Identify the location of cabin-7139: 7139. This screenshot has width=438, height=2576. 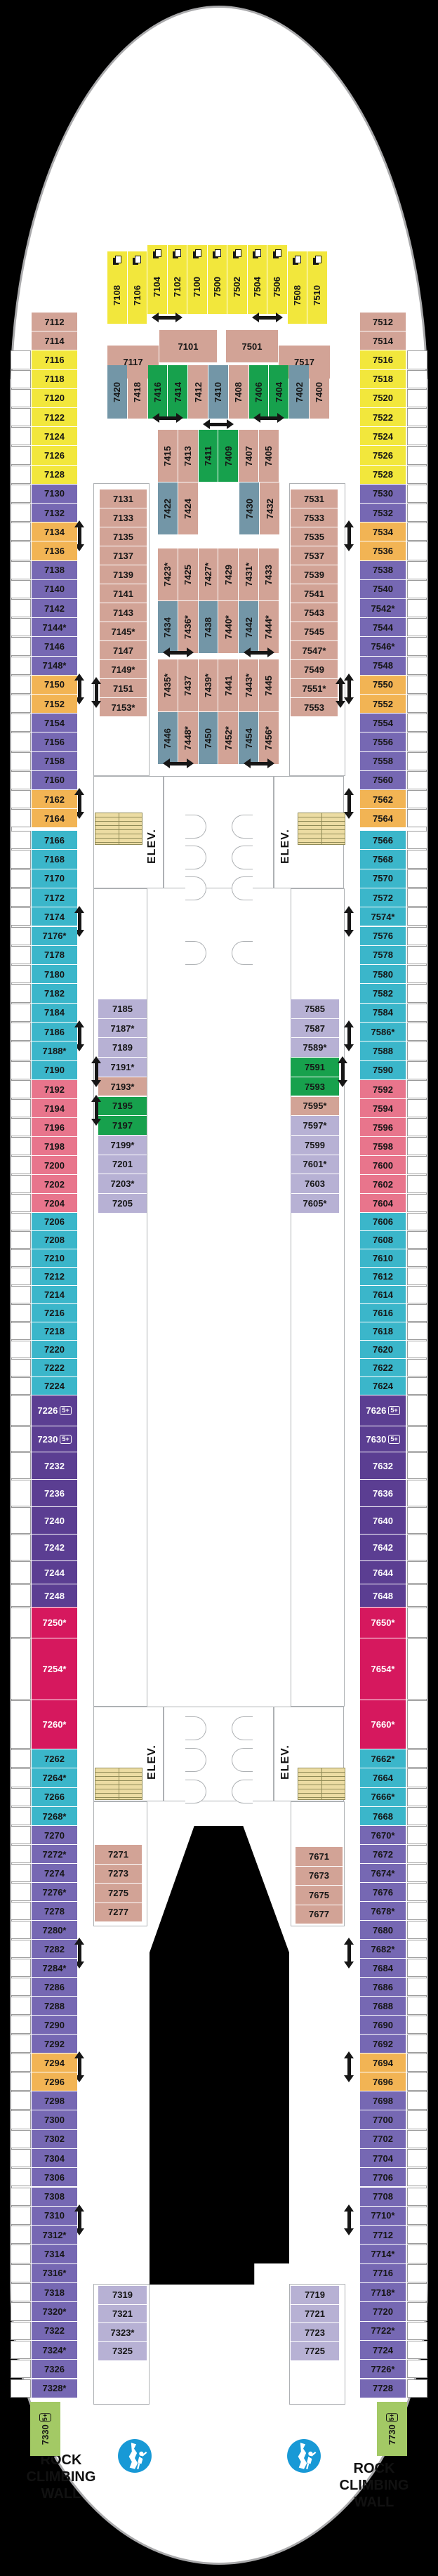
(123, 574).